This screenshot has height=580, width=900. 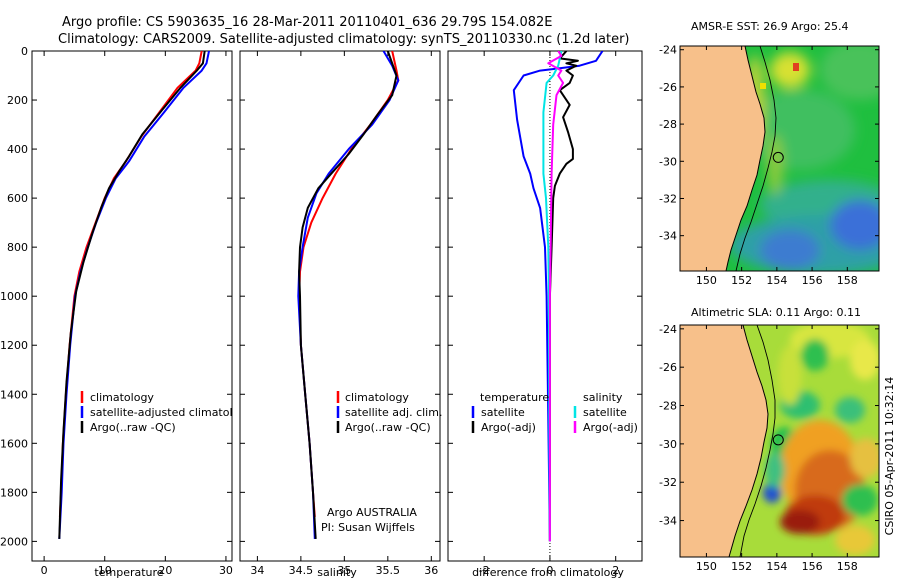 I want to click on legend-temp-argo: Argo(-adj), so click(x=508, y=427).